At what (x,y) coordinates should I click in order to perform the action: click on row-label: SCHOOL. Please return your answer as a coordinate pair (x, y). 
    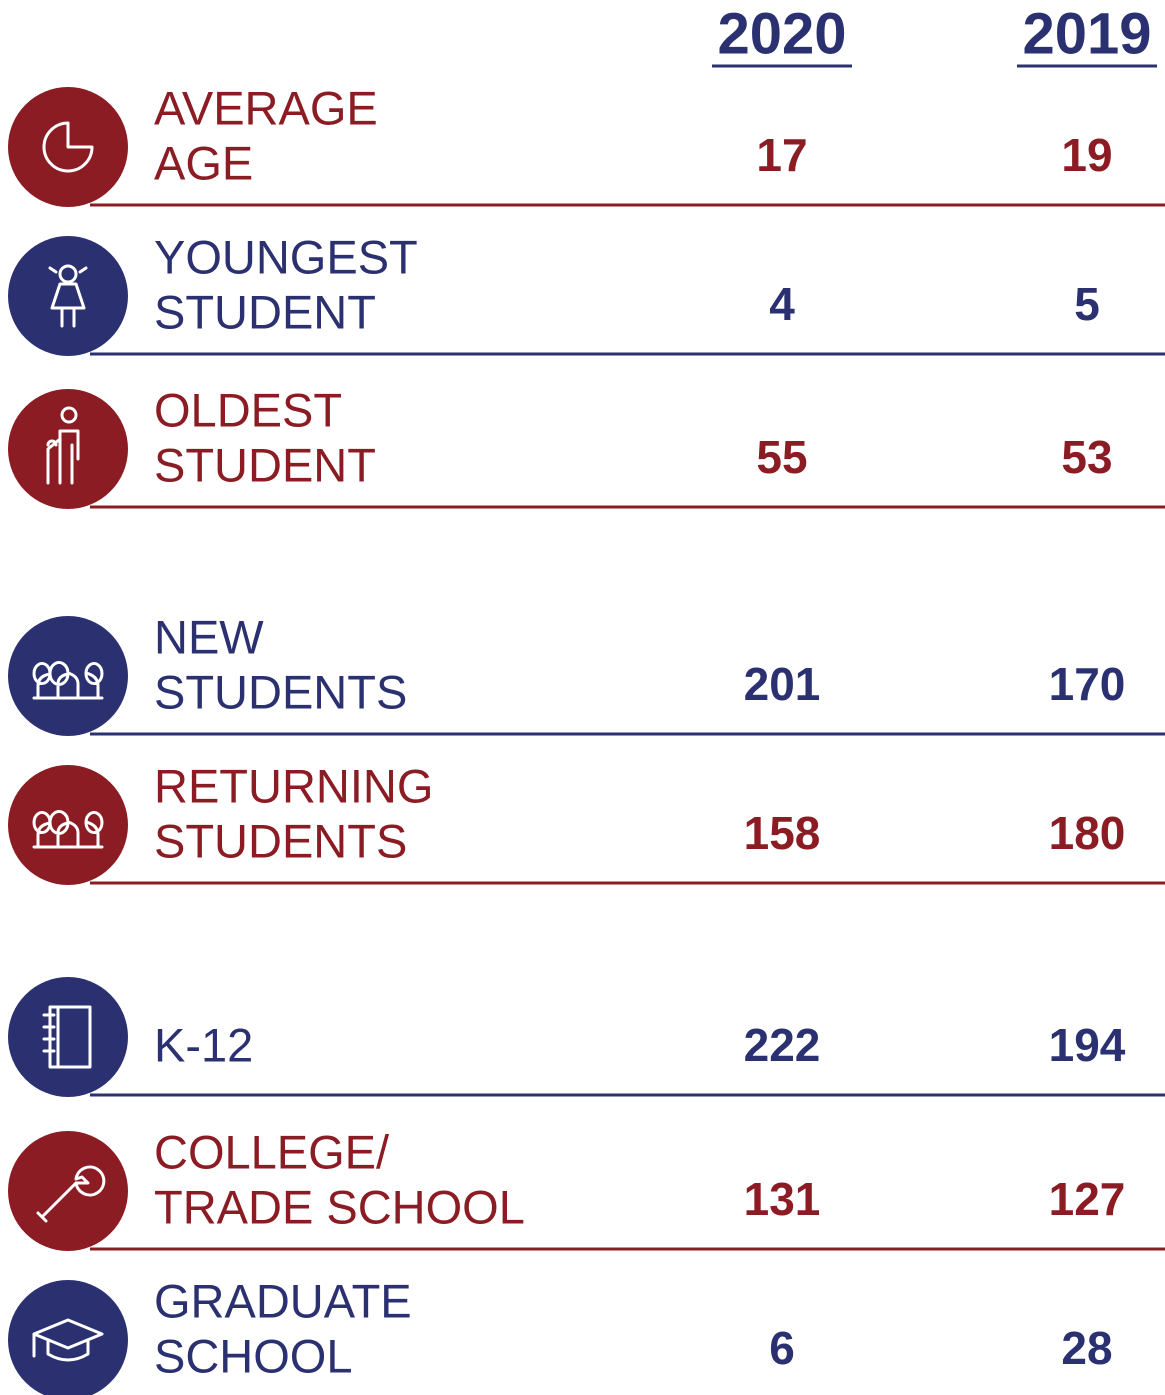
    Looking at the image, I should click on (253, 1355).